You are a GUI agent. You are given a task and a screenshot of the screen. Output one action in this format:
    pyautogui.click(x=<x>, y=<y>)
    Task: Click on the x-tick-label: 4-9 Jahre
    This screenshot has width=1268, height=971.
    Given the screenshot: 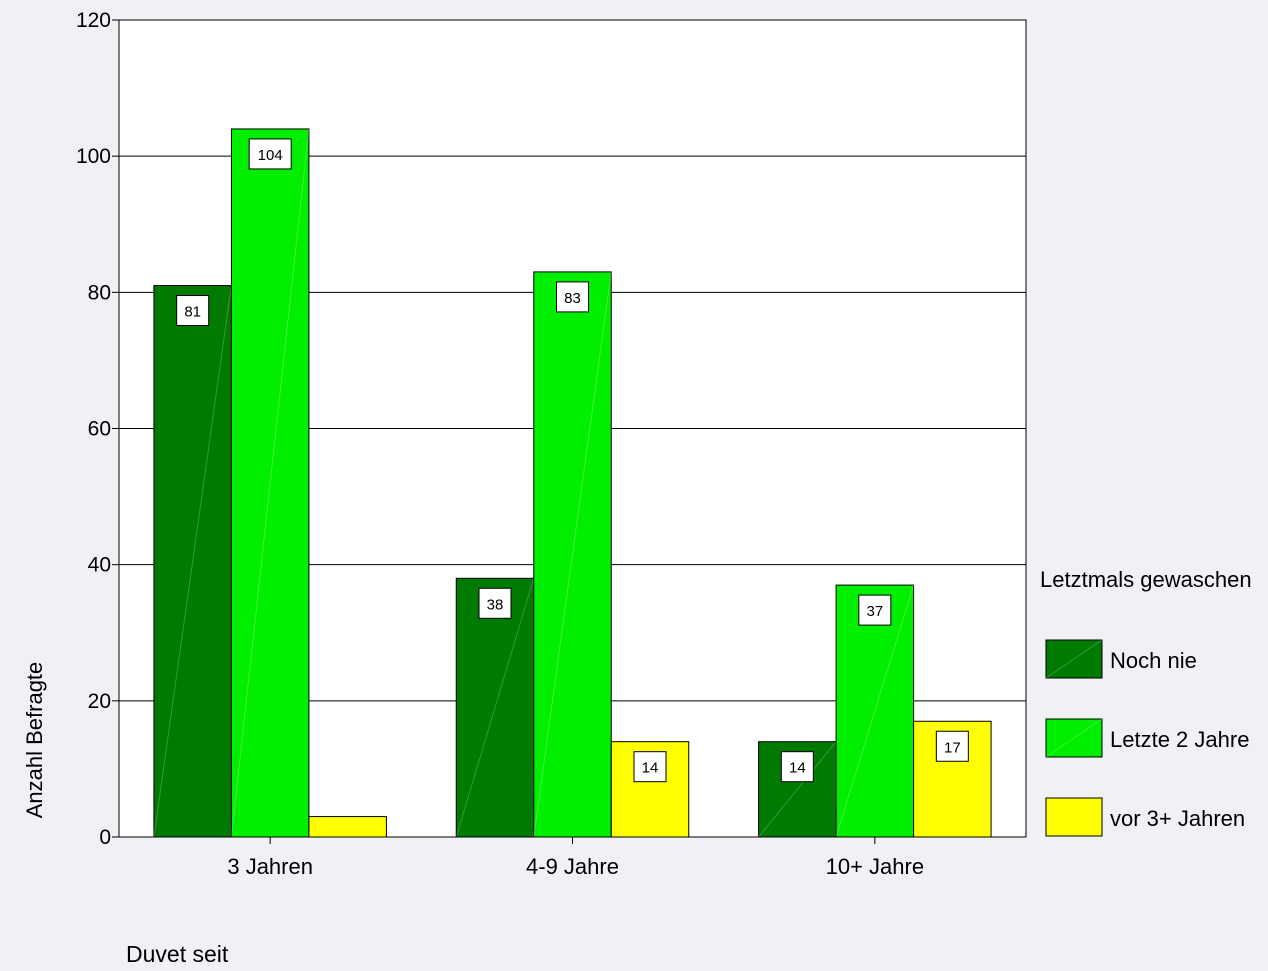 What is the action you would take?
    pyautogui.click(x=572, y=866)
    